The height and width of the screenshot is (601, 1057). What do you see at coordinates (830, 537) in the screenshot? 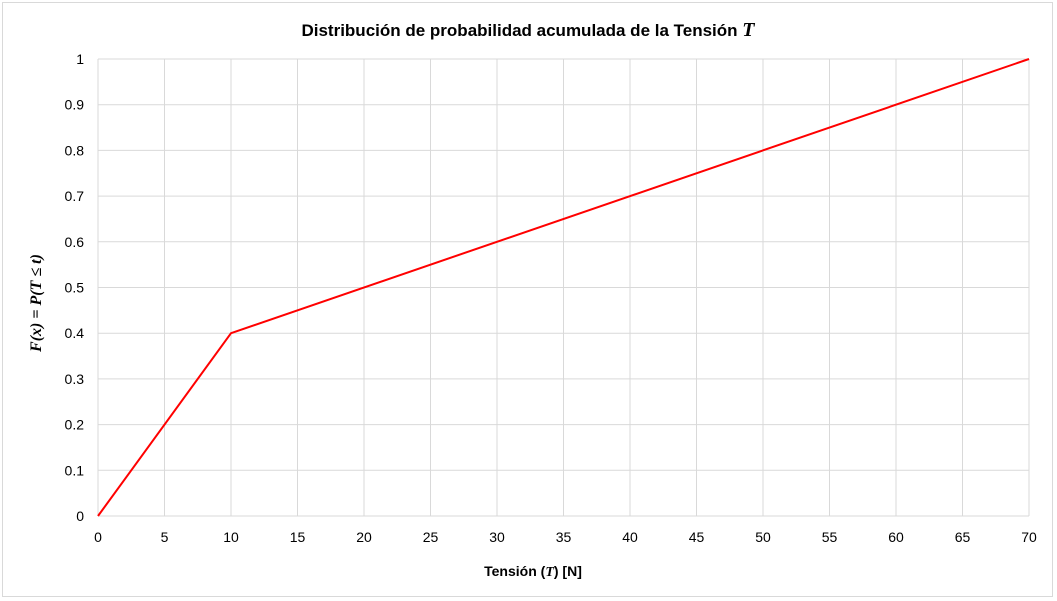
I see `x-tick-label: 55` at bounding box center [830, 537].